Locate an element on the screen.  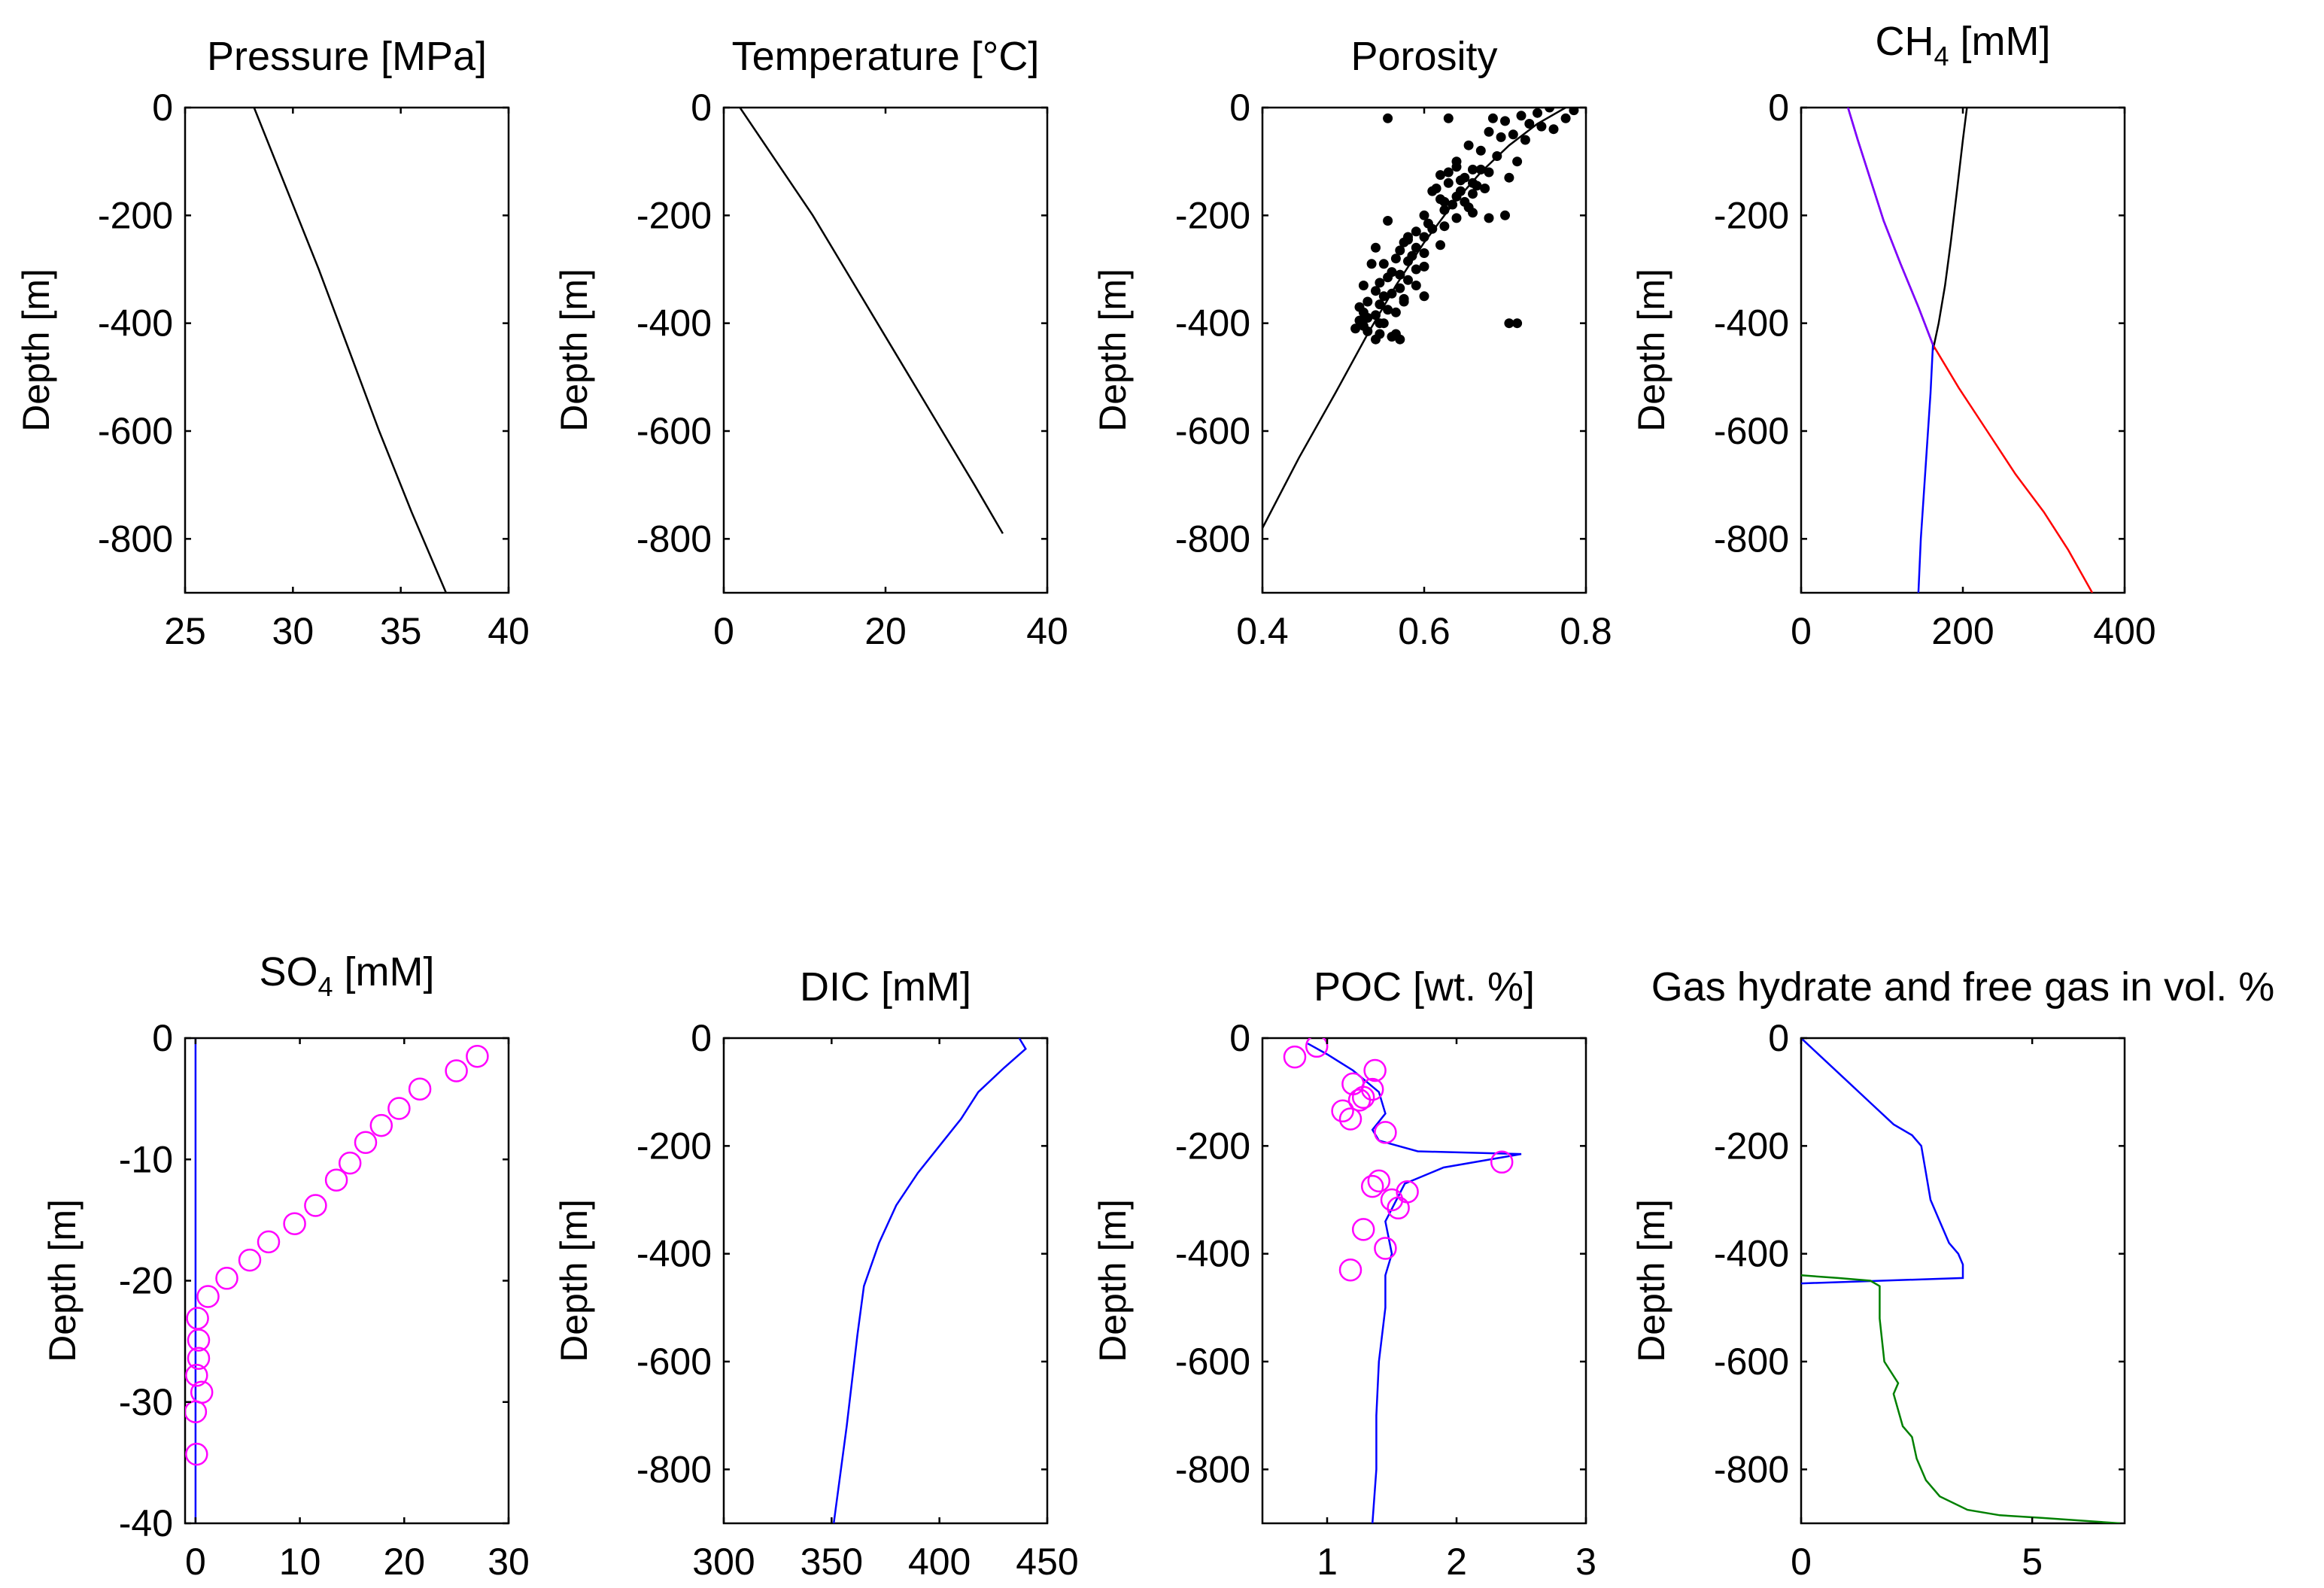
y-tick-label: -10 is located at coordinates (146, 1159).